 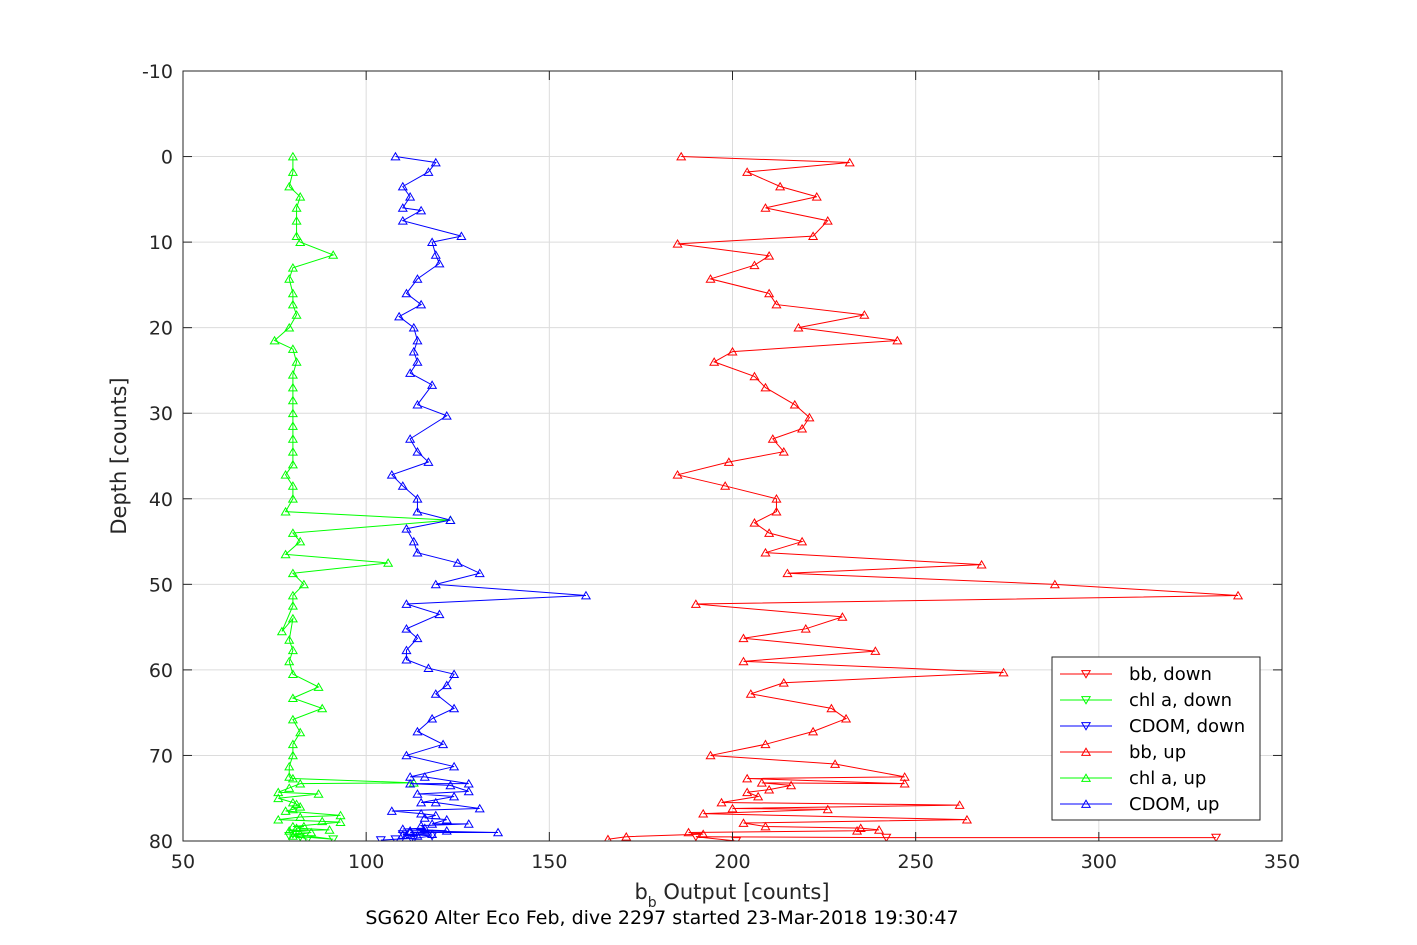 I want to click on y-tick-label: 80, so click(x=161, y=842).